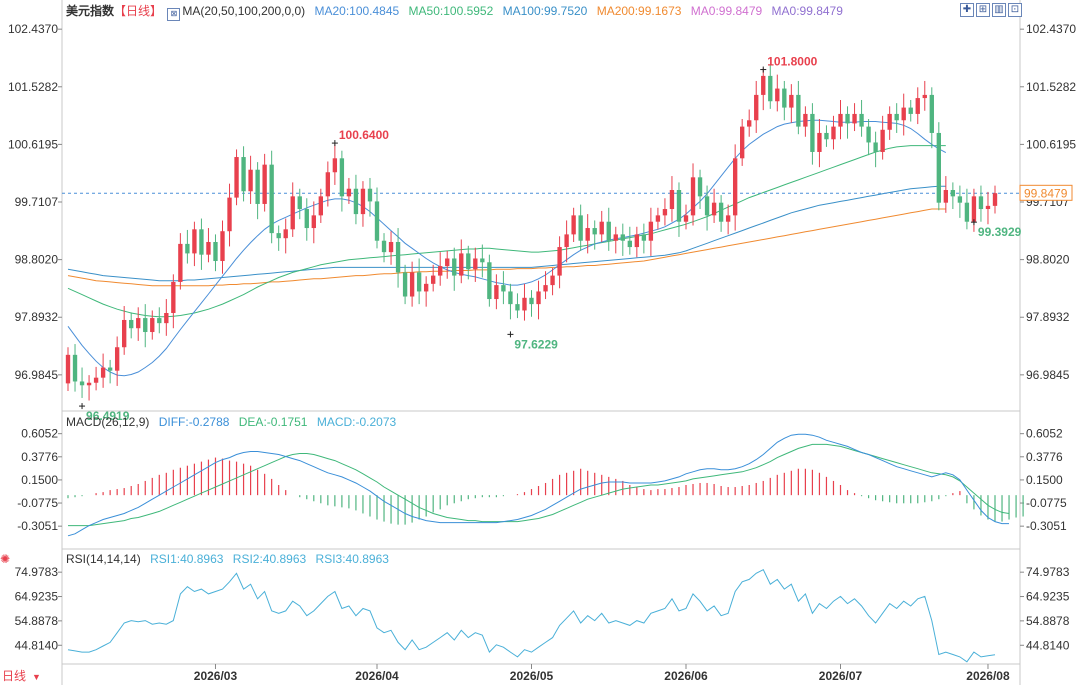 Image resolution: width=1076 pixels, height=685 pixels. What do you see at coordinates (174, 14) in the screenshot?
I see `ma-toggle-icon: ⊠` at bounding box center [174, 14].